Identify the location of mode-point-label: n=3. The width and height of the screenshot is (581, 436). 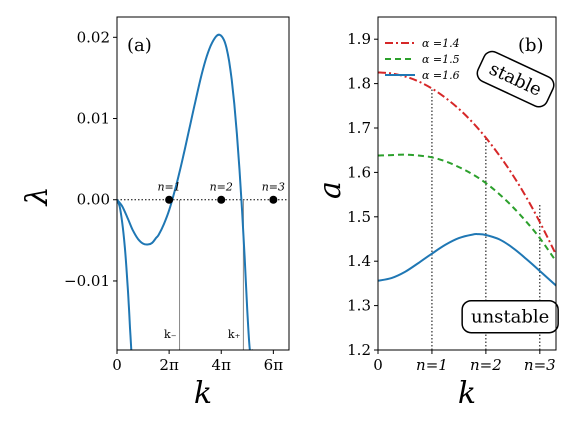
(273, 187).